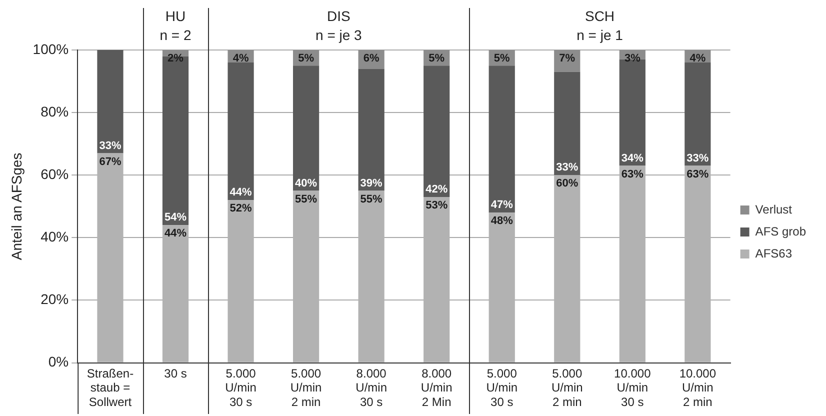 This screenshot has height=416, width=826. I want to click on x-tick-label: 30 s, so click(175, 373).